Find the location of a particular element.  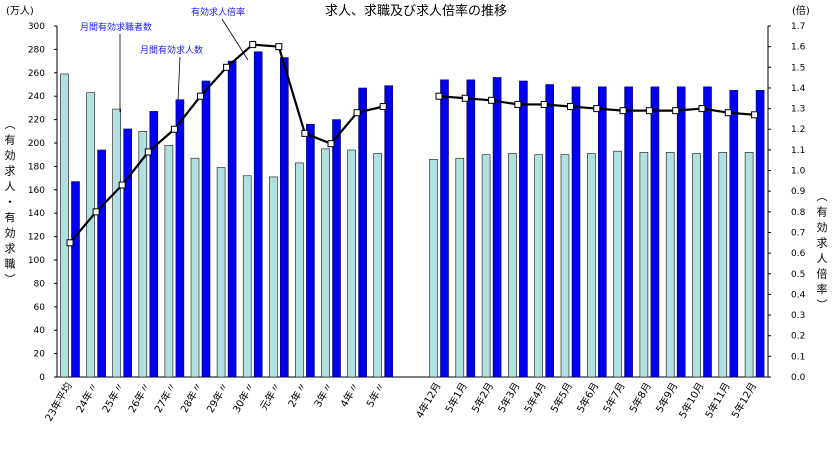

right-tick-label: 0.3 is located at coordinates (798, 316).